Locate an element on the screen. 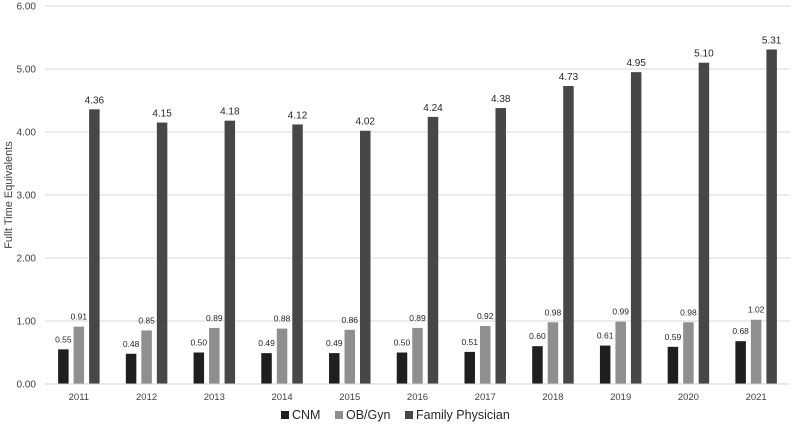  data-label-family-physician: 5.31 is located at coordinates (772, 40).